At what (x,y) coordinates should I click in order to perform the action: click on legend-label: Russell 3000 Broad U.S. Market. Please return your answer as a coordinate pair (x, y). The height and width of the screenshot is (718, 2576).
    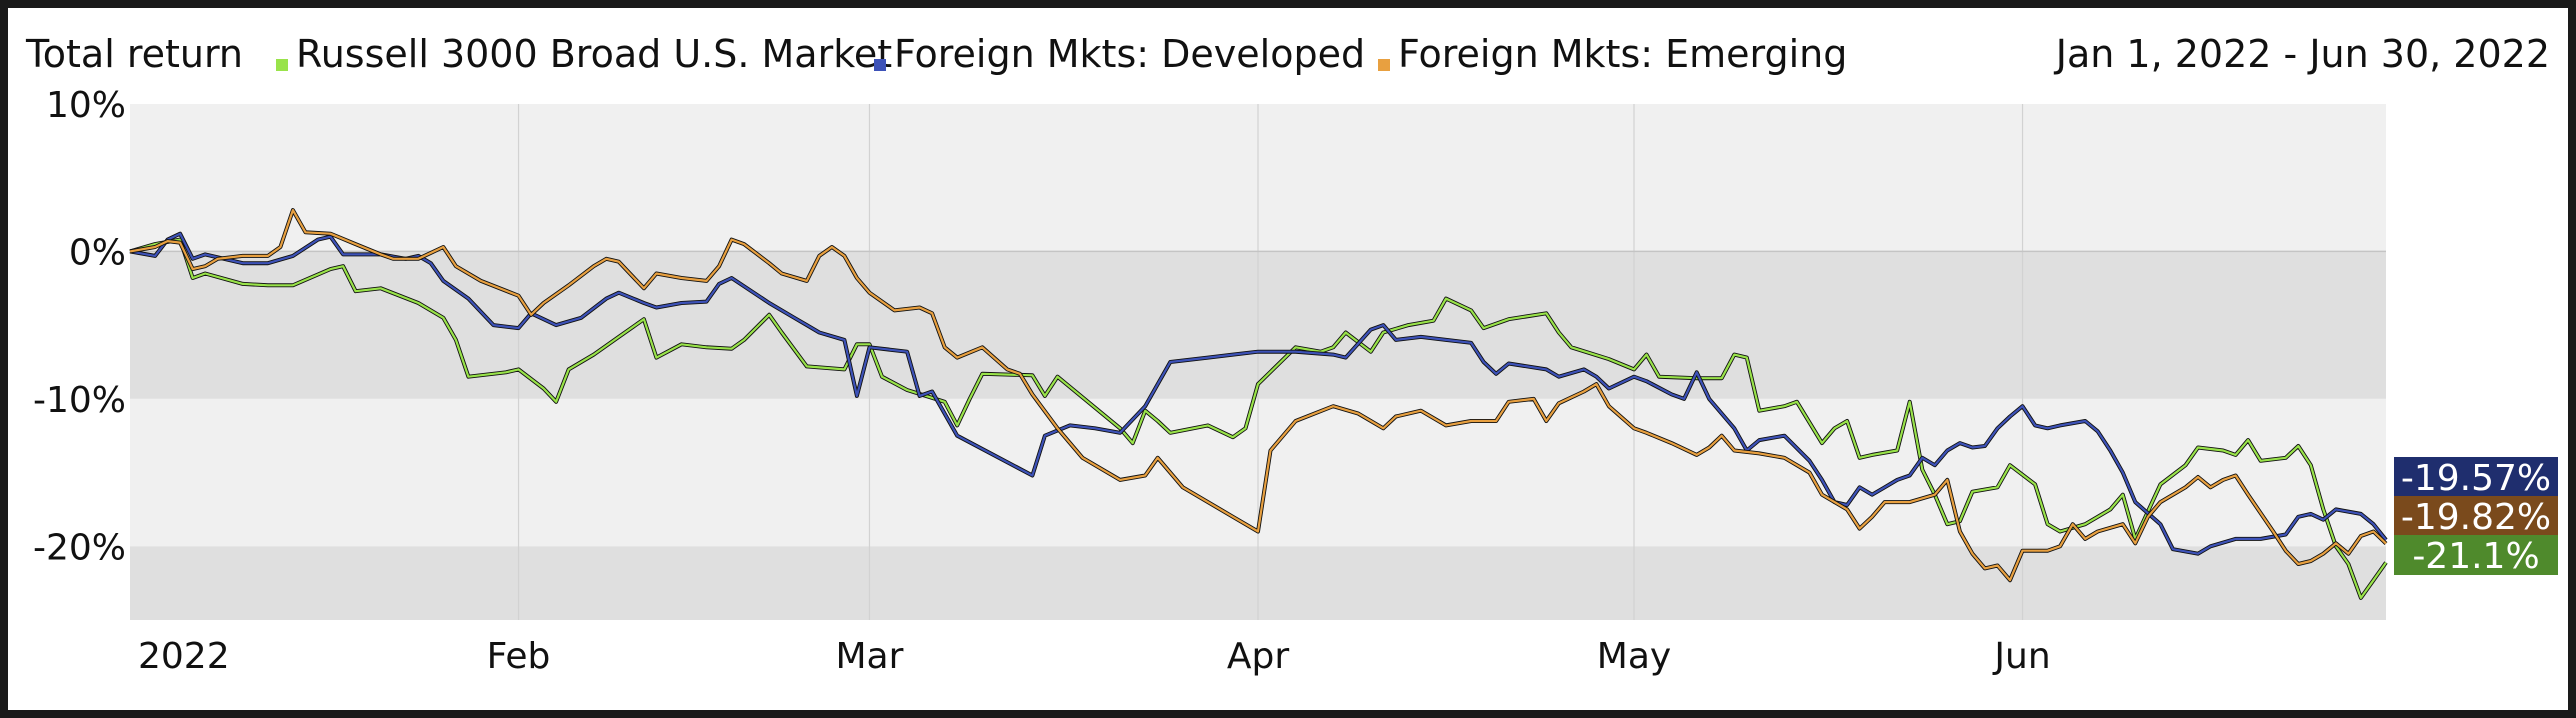
    Looking at the image, I should click on (594, 54).